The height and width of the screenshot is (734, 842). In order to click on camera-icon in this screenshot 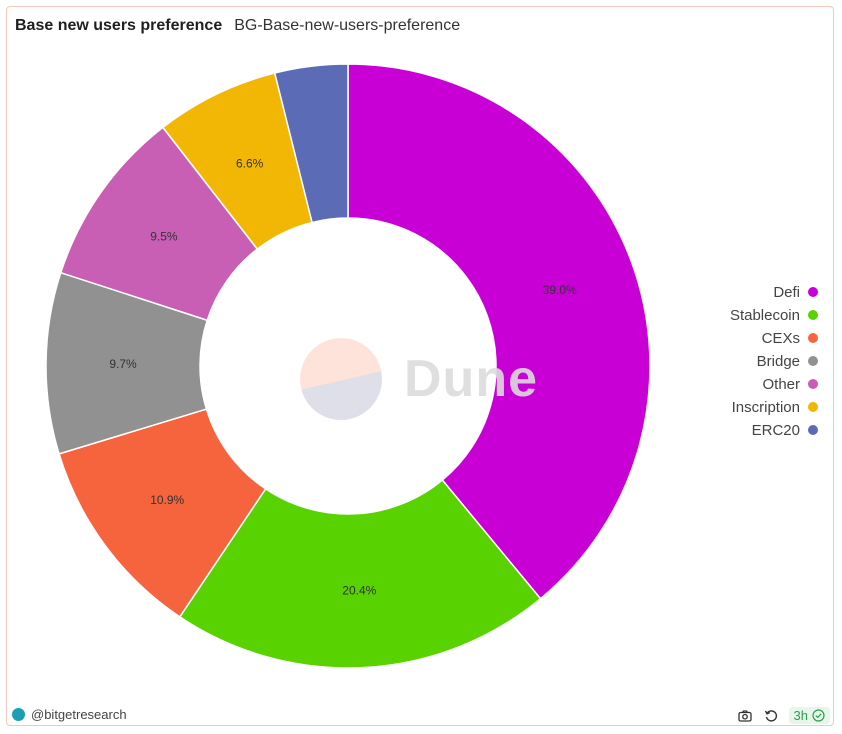, I will do `click(745, 716)`.